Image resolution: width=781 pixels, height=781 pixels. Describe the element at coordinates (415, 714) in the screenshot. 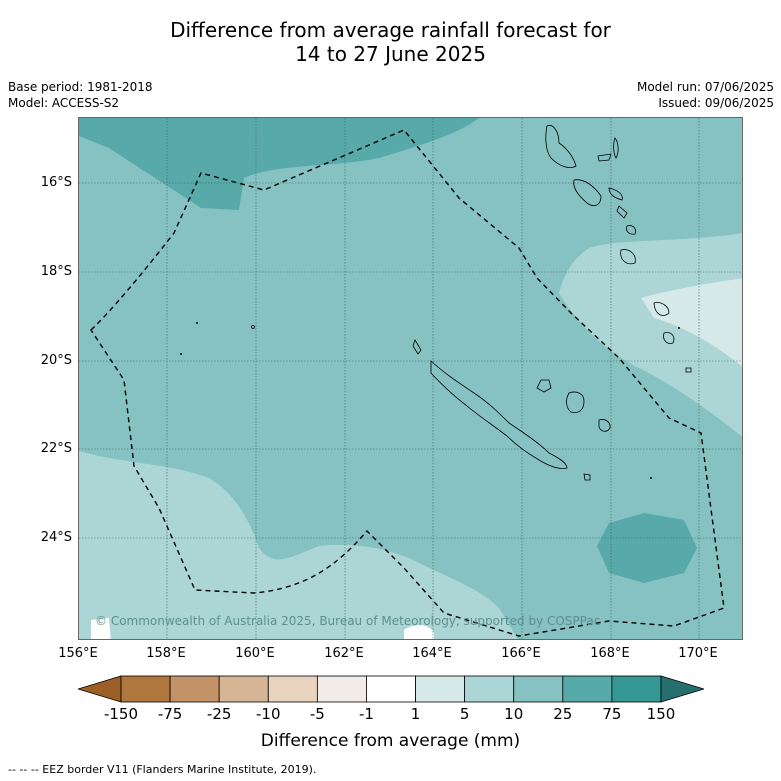

I see `colorbar-tick-label: 1` at that location.